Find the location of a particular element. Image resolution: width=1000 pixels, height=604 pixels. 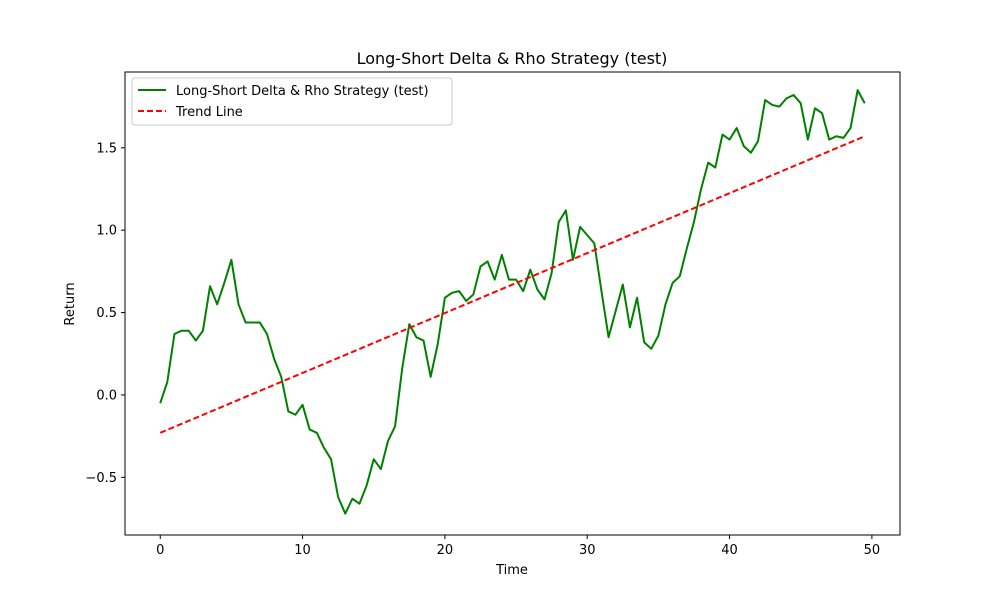

y-axis: −0.5 0.0 0.5 1.0 1.5 is located at coordinates (105, 313).